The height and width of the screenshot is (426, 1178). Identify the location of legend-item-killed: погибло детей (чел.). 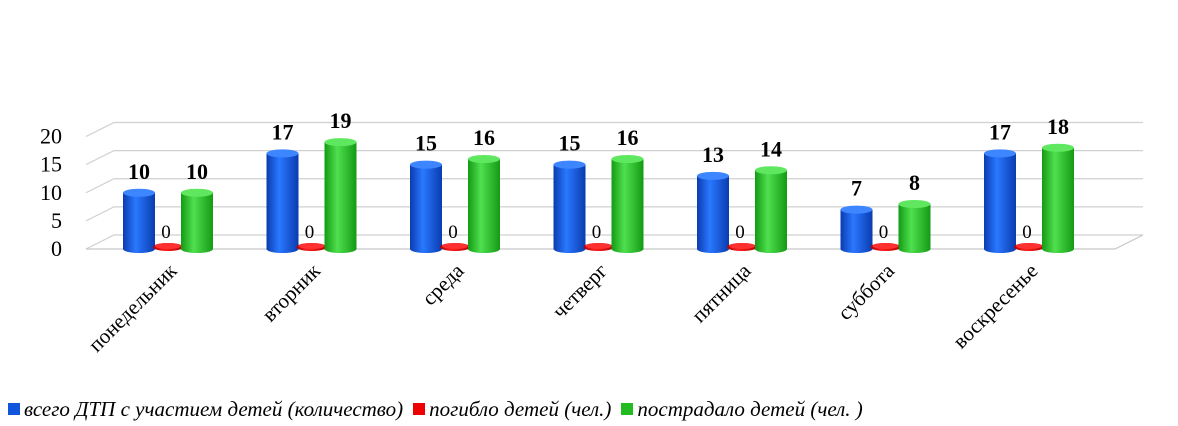
(512, 409).